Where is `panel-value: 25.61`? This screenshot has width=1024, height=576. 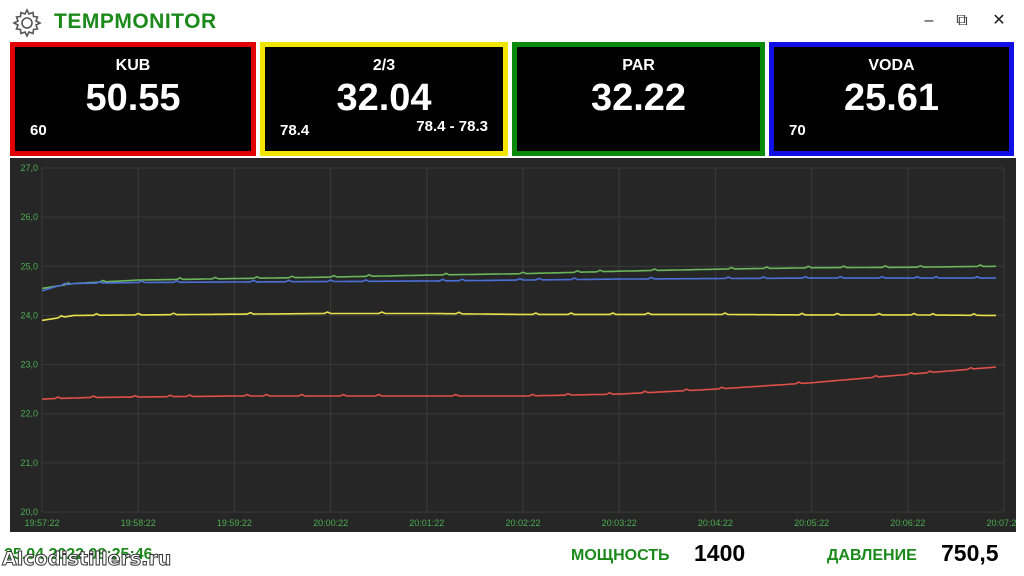 panel-value: 25.61 is located at coordinates (891, 98).